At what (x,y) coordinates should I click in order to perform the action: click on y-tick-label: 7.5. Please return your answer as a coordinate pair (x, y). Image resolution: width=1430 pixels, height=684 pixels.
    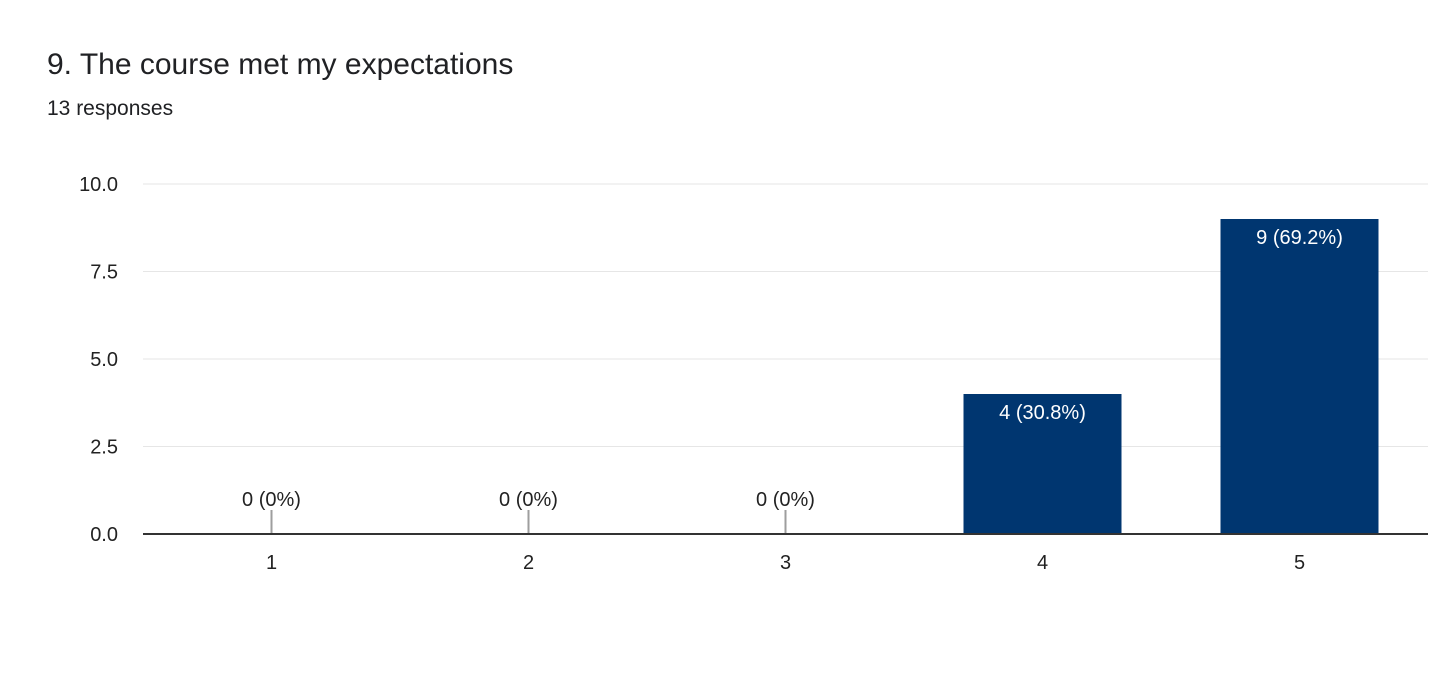
    Looking at the image, I should click on (104, 273).